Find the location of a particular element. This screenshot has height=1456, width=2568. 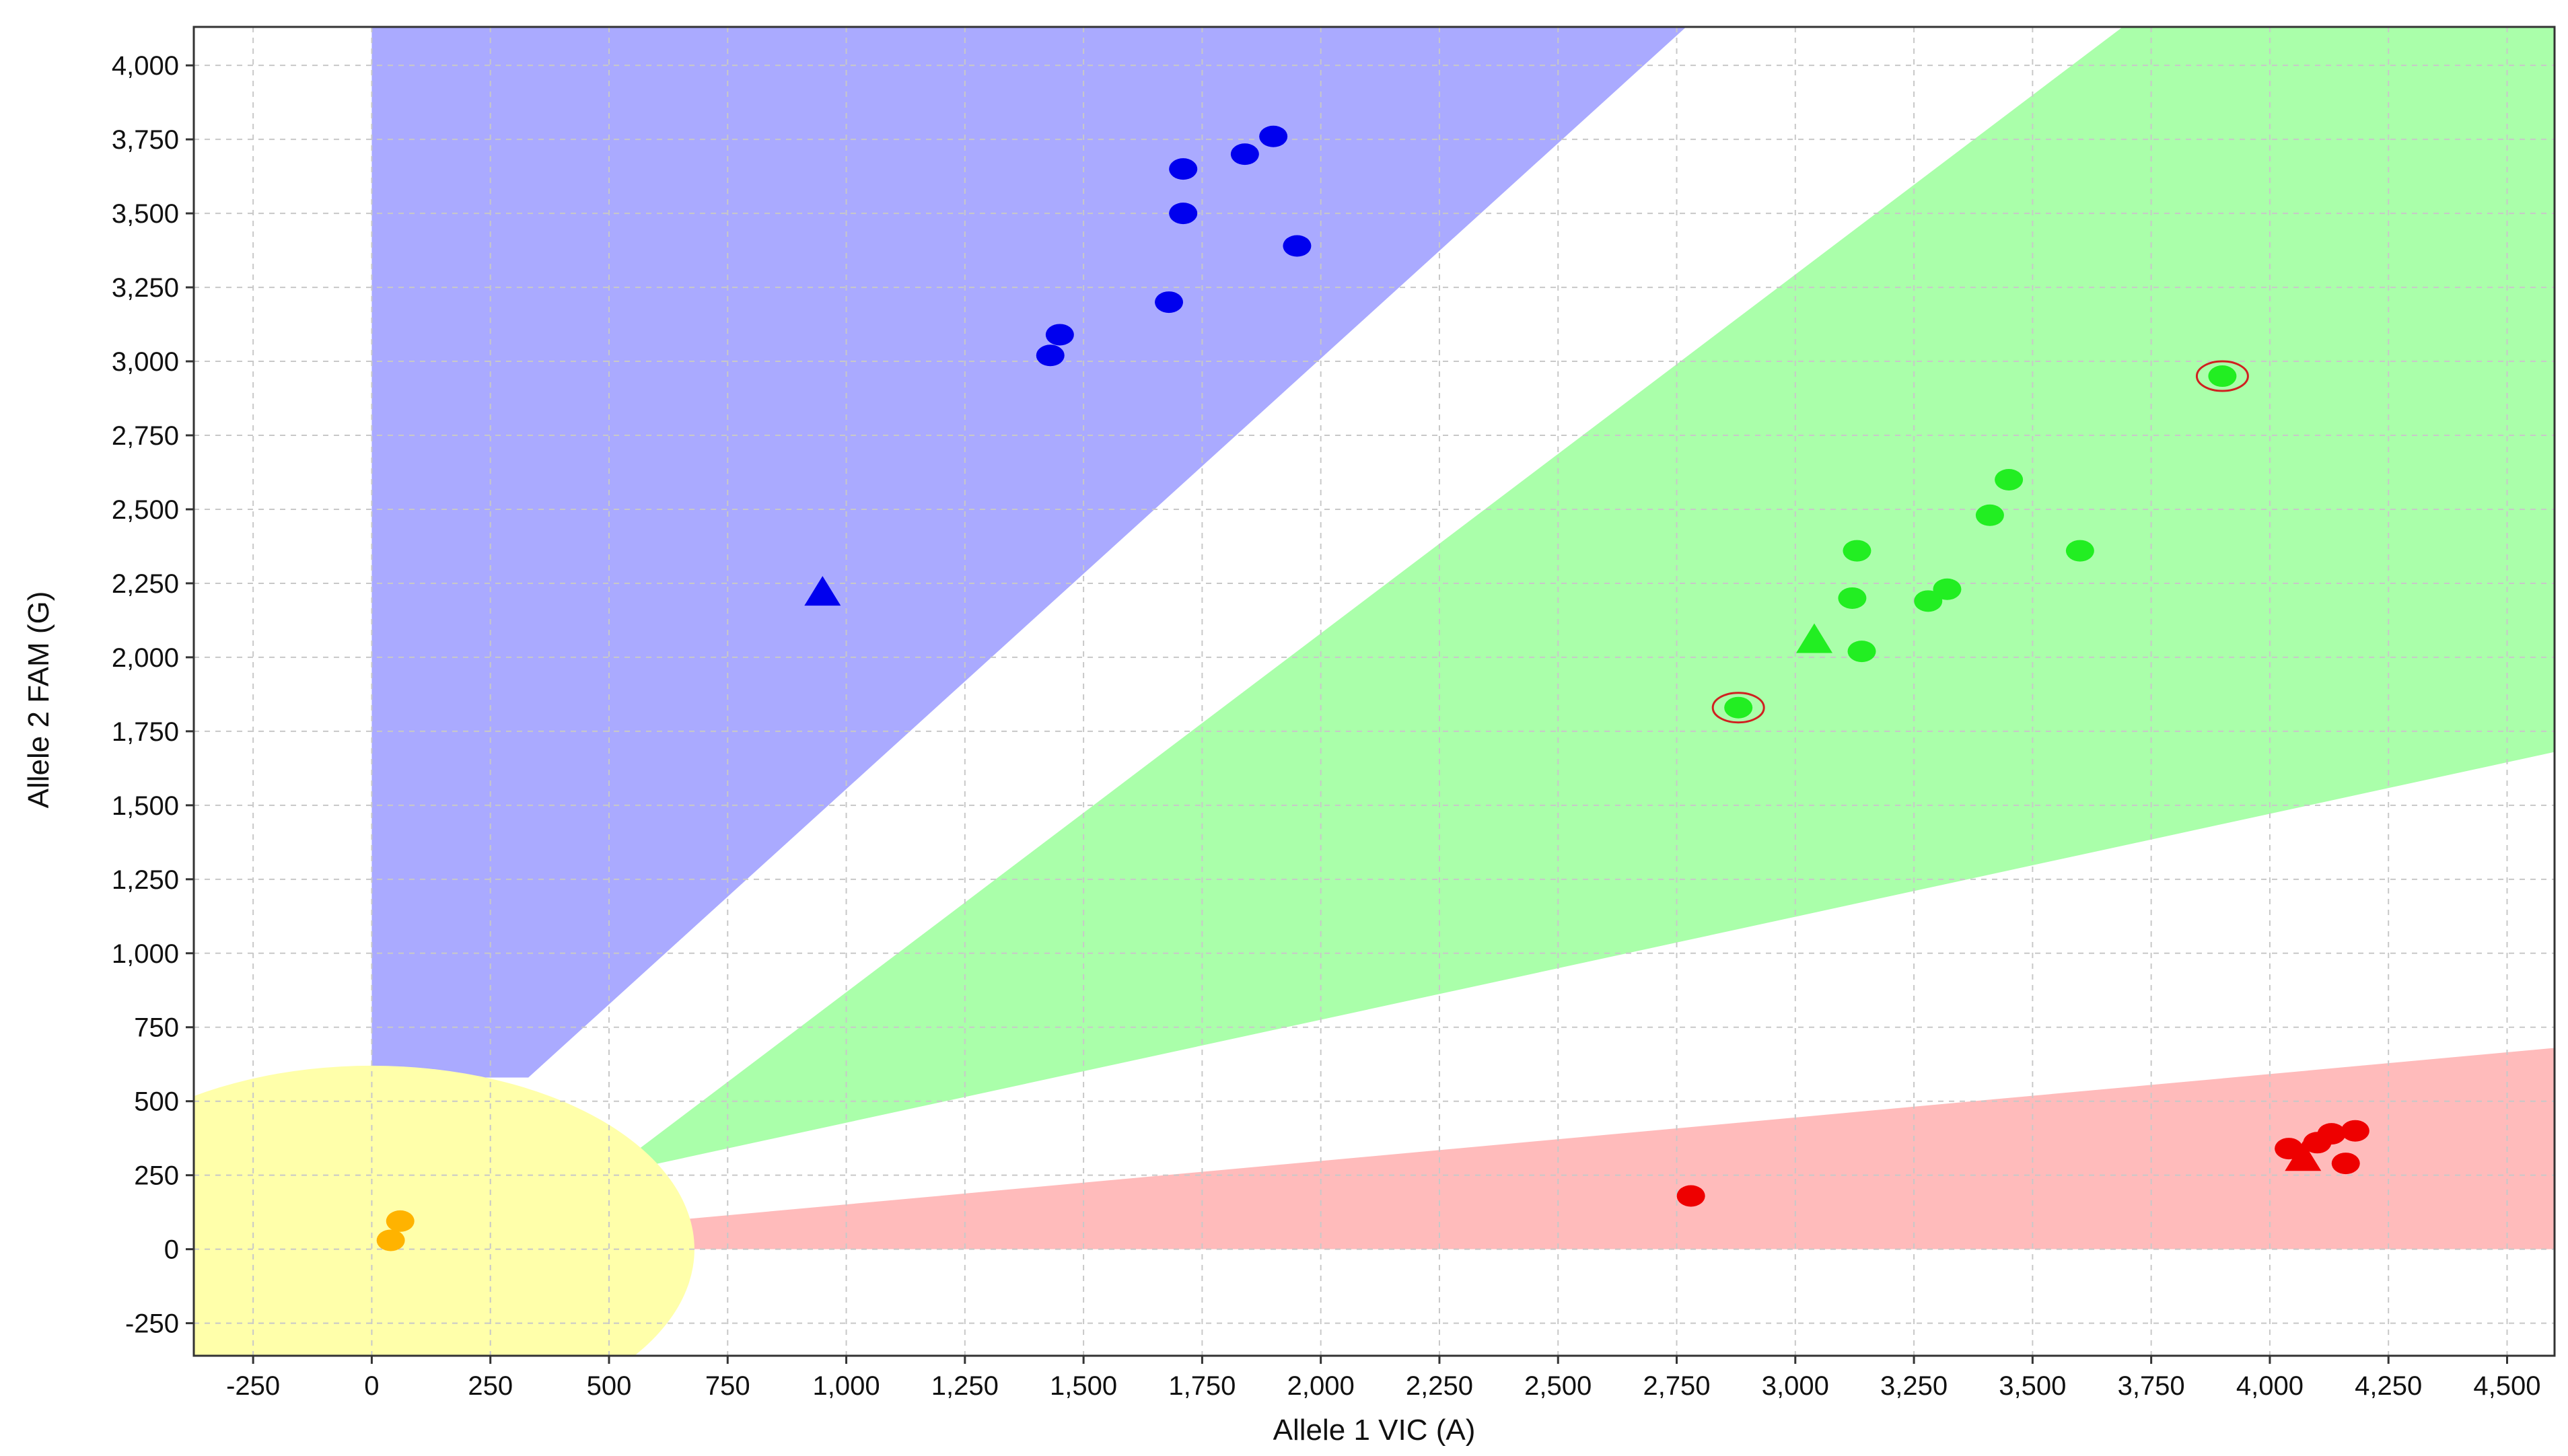

x-tick-label: 3,500 is located at coordinates (2032, 1386).